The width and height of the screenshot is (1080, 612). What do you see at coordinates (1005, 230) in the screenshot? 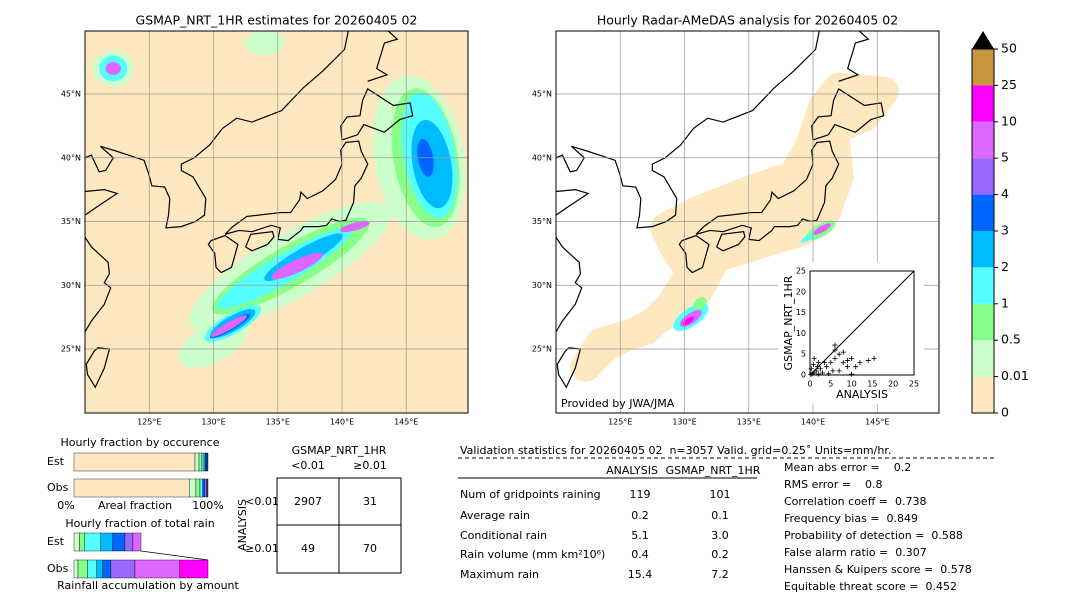
I see `colorbar-label: 3` at bounding box center [1005, 230].